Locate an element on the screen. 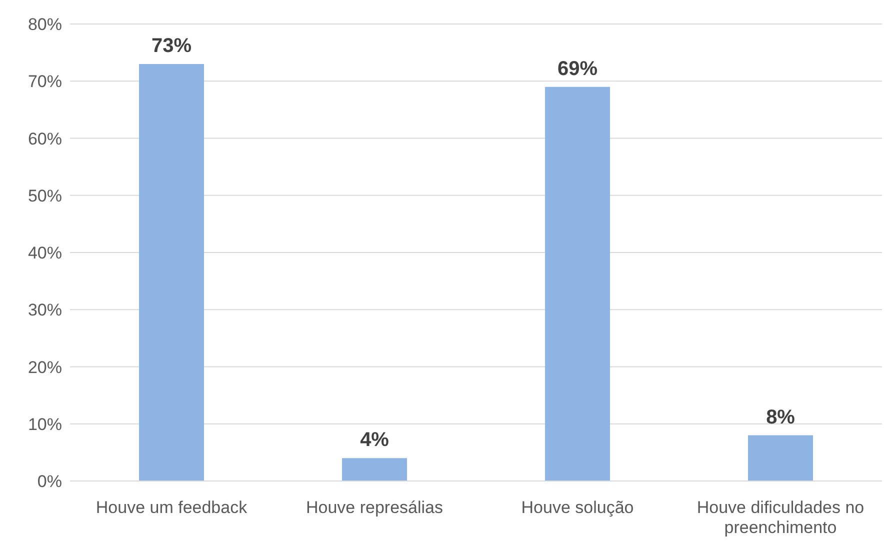 This screenshot has width=890, height=552. y-tick-label: 10% is located at coordinates (45, 424).